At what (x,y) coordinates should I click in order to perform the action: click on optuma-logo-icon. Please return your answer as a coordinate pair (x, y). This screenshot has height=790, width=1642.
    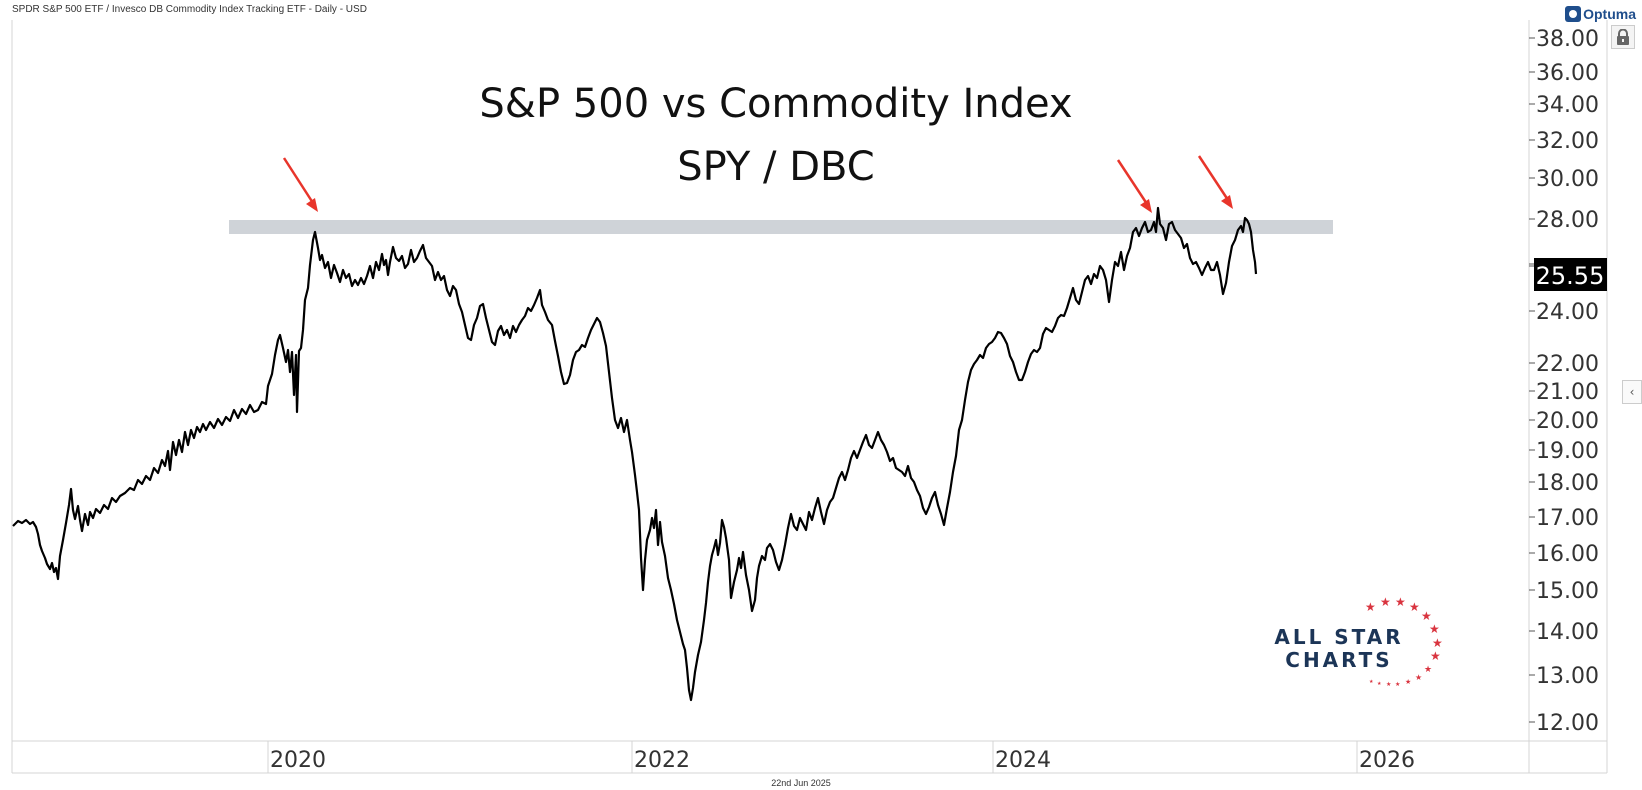
    Looking at the image, I should click on (1573, 14).